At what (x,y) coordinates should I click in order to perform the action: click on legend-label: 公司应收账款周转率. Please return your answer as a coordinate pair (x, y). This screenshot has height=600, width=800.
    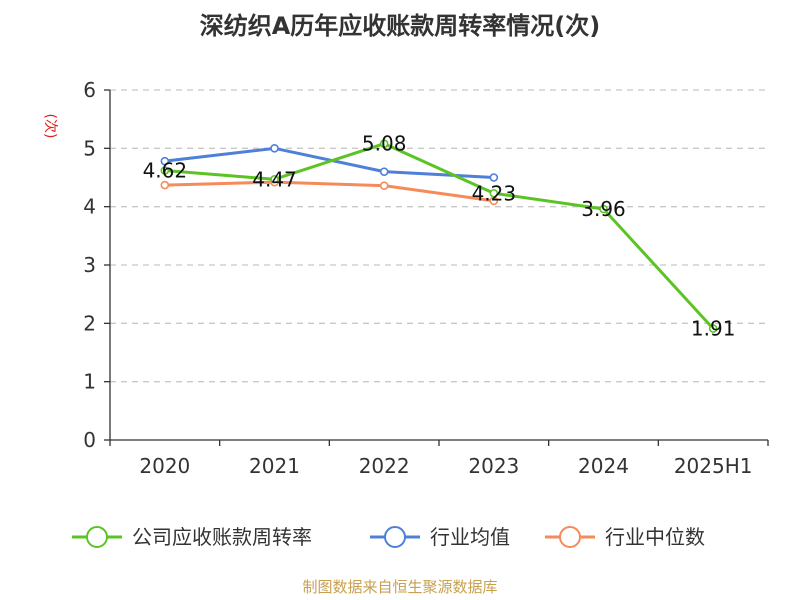
    Looking at the image, I should click on (222, 537).